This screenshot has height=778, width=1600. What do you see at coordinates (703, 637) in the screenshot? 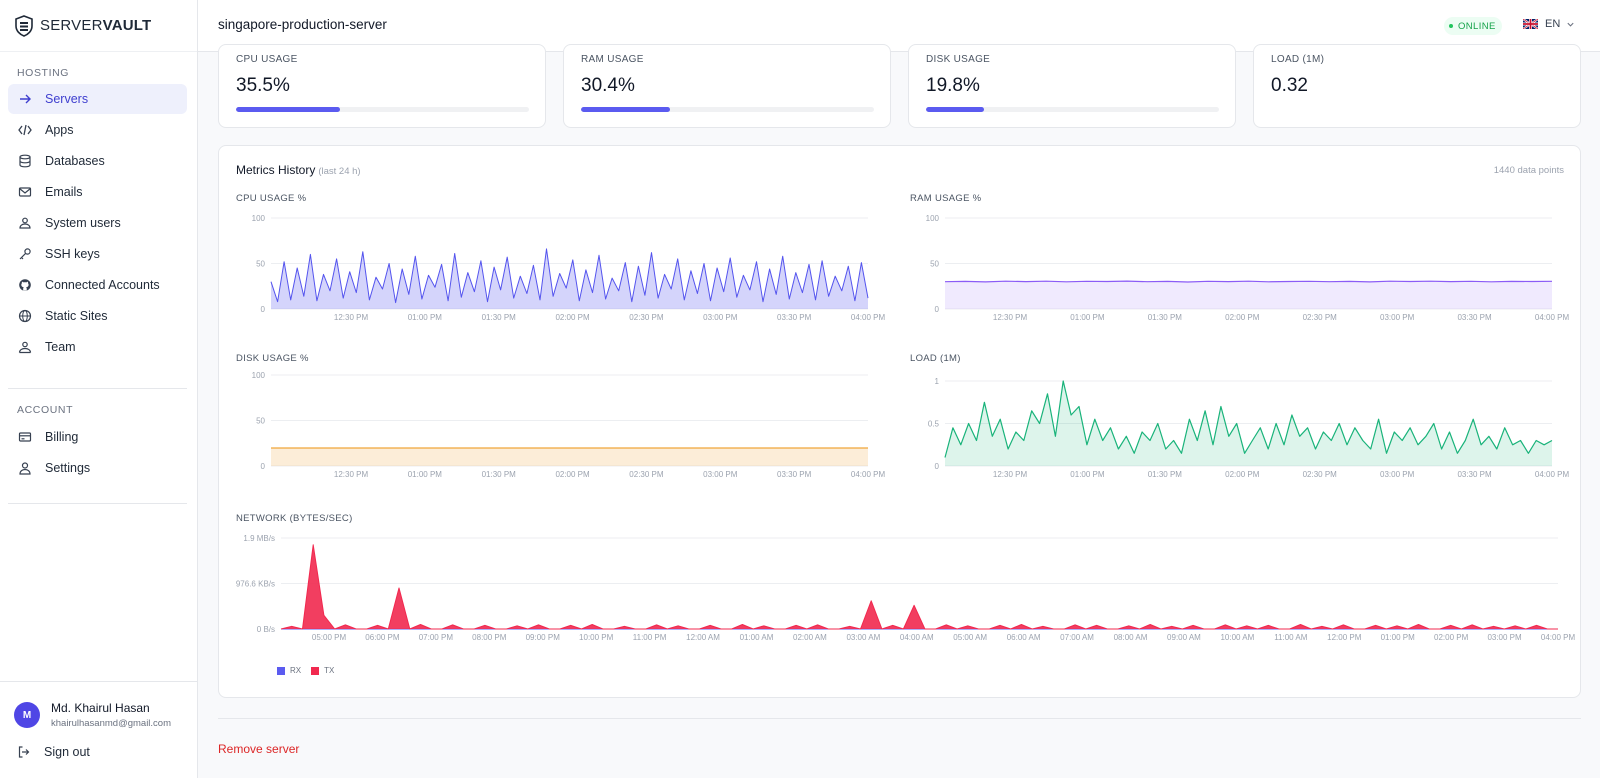
I see `x-tick-label: 12:00 AM` at bounding box center [703, 637].